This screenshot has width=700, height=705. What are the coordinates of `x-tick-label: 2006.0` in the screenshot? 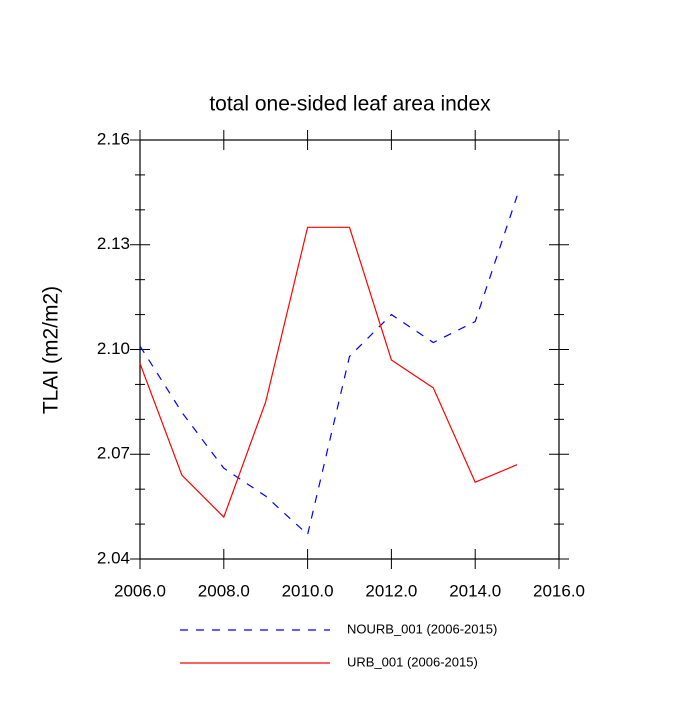 It's located at (140, 590).